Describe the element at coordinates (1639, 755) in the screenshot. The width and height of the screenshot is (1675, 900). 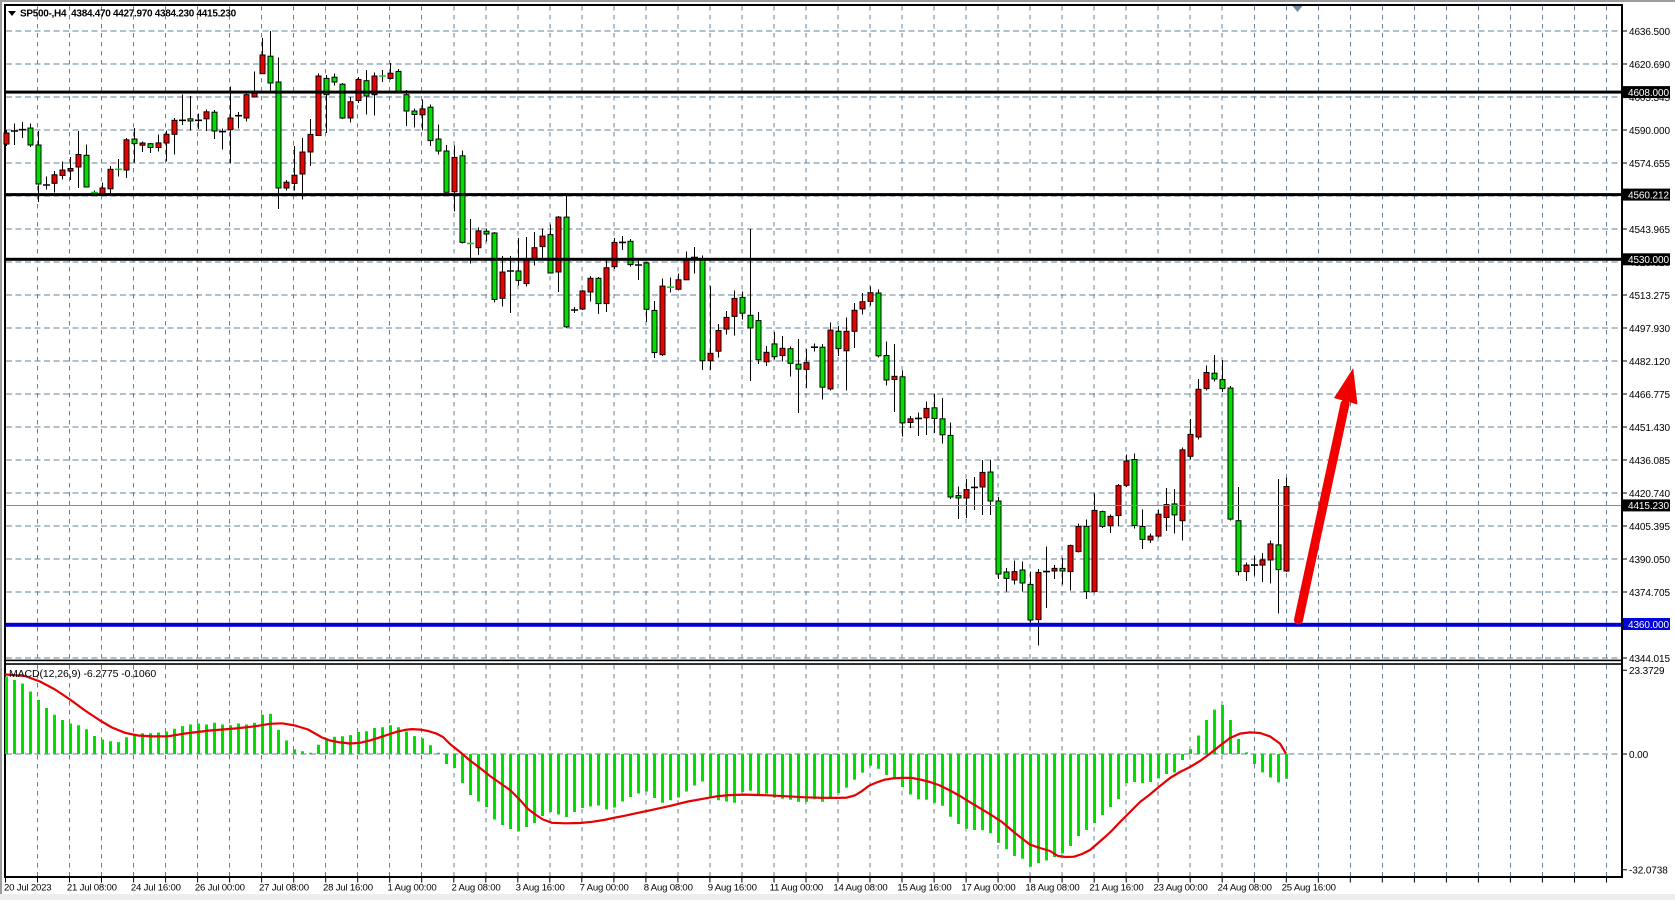
I see `svg-text: 0.00` at that location.